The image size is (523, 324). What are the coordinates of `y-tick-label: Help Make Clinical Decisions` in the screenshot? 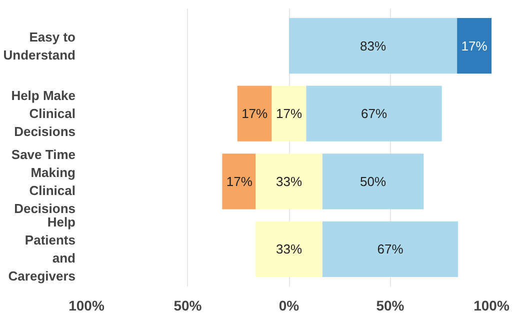 It's located at (43, 114).